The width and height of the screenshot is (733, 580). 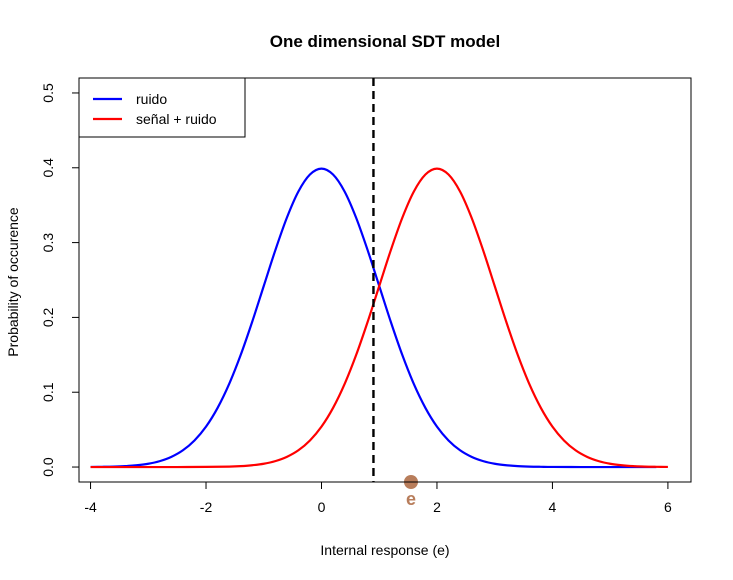 What do you see at coordinates (385, 41) in the screenshot?
I see `chart-title: One dimensional SDT model` at bounding box center [385, 41].